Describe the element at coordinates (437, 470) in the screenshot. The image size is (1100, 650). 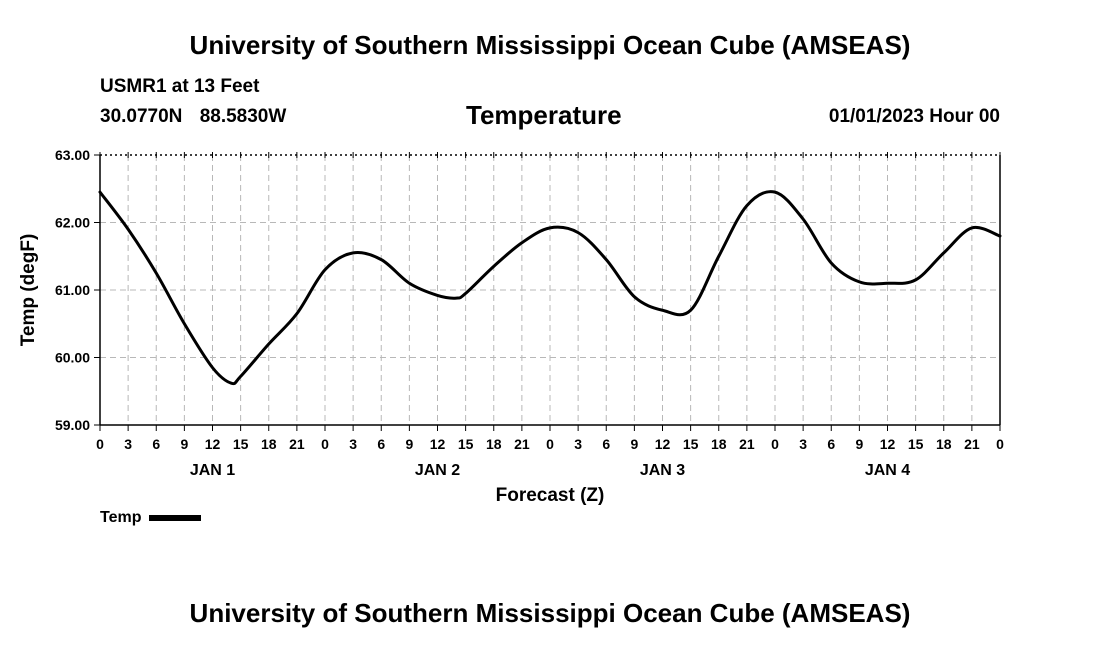
I see `day-label: JAN 2` at that location.